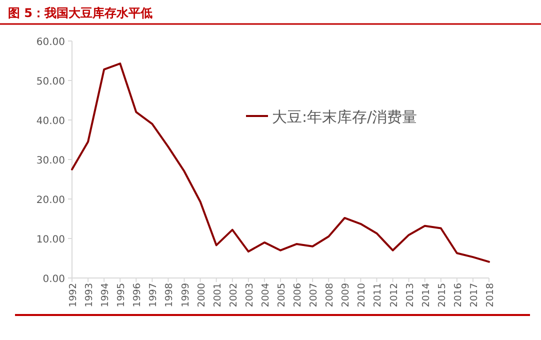  What do you see at coordinates (50, 161) in the screenshot?
I see `y-tick-label: 30.00` at bounding box center [50, 161].